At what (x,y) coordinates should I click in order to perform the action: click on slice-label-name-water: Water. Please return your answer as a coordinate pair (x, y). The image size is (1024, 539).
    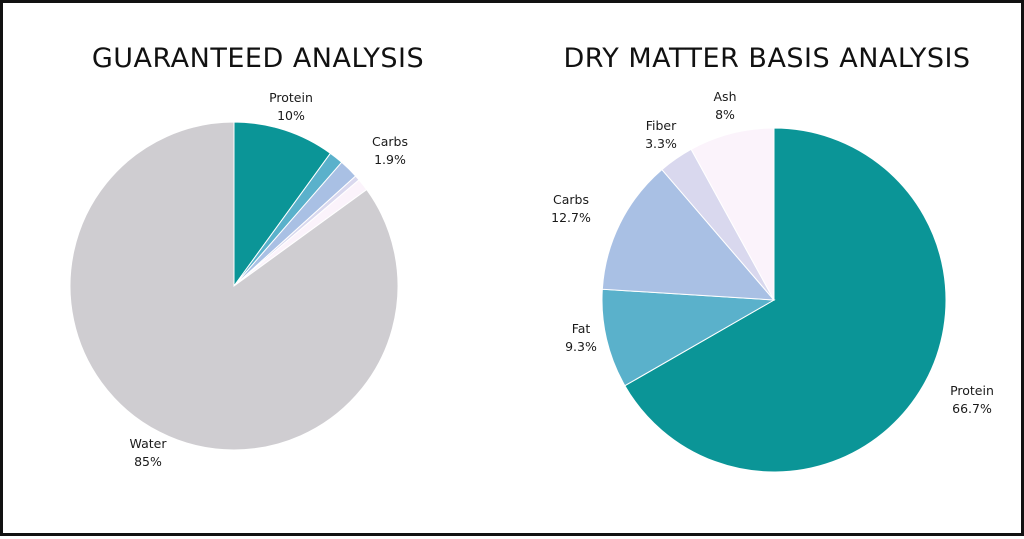
    Looking at the image, I should click on (149, 443).